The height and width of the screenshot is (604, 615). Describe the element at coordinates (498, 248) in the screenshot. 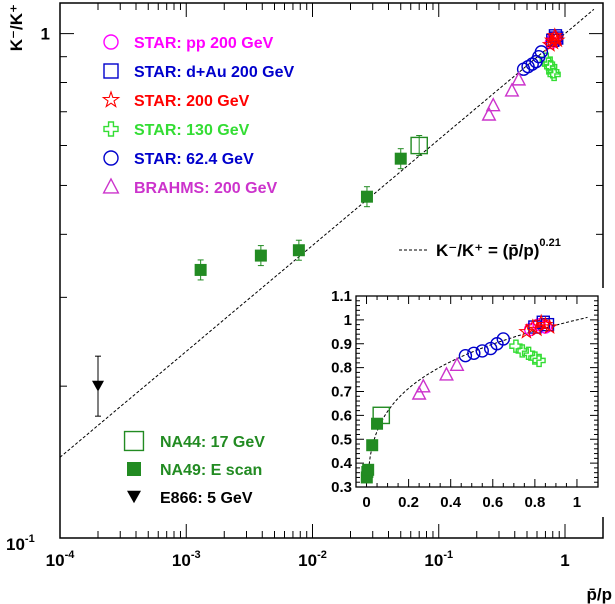

I see `fit-equation: K⁻/K⁺ = (p̄/p)0.21` at that location.